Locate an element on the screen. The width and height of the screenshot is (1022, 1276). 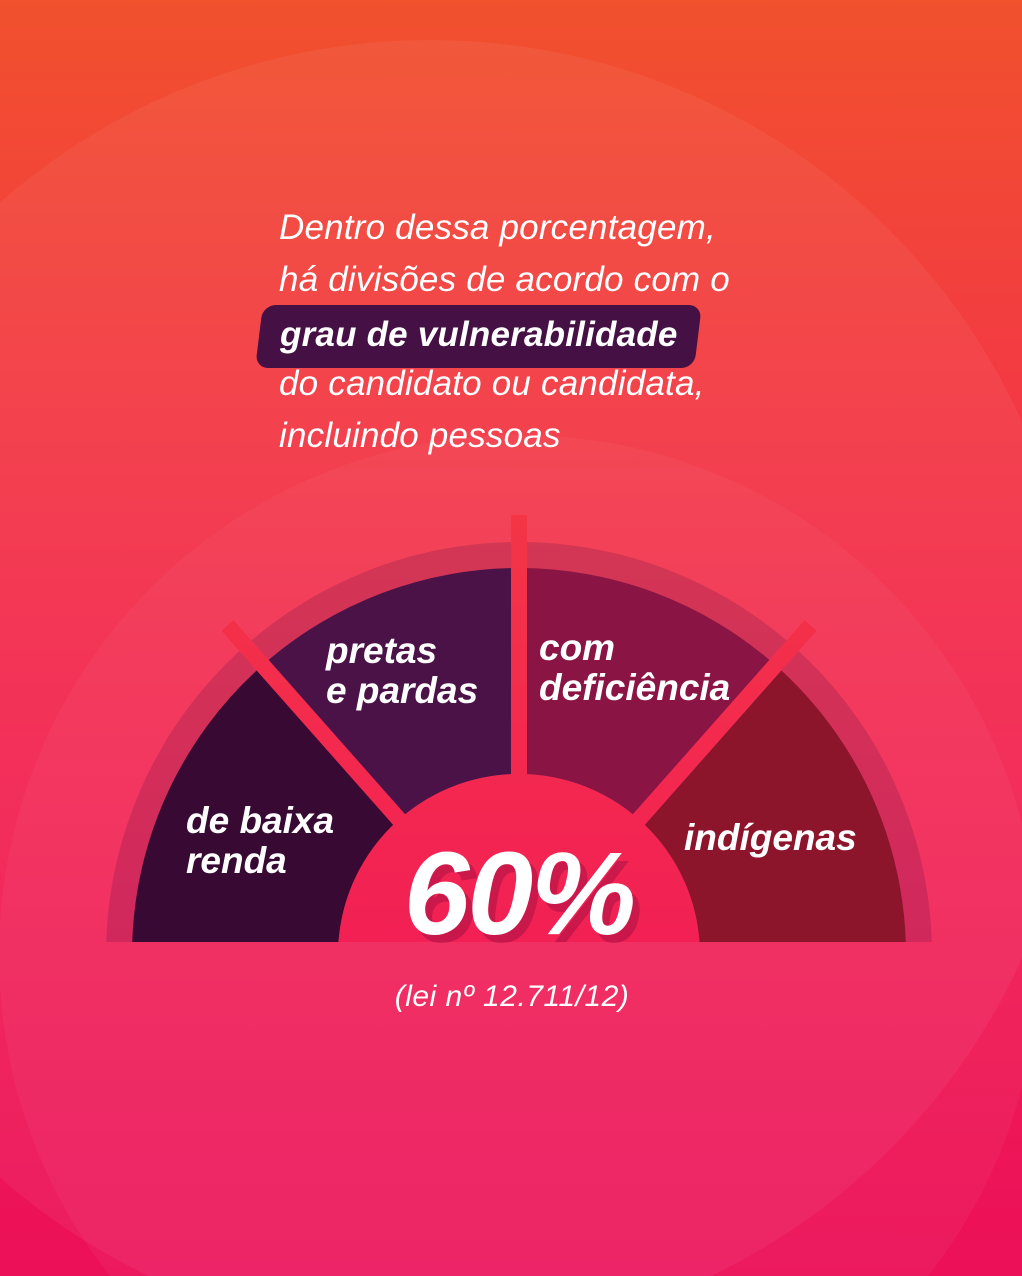
highlight-text: grau de vulnerabilidade is located at coordinates (479, 334).